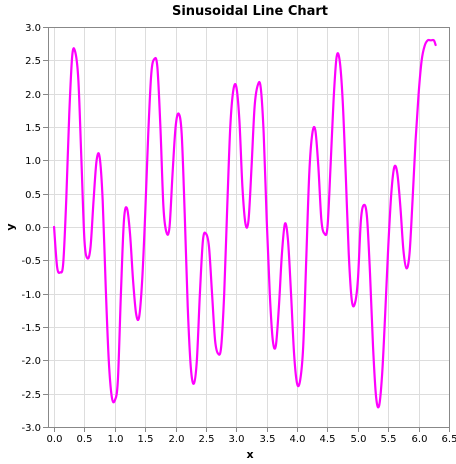 Image resolution: width=456 pixels, height=464 pixels. Describe the element at coordinates (359, 439) in the screenshot. I see `x-tick-label: 5.0` at that location.